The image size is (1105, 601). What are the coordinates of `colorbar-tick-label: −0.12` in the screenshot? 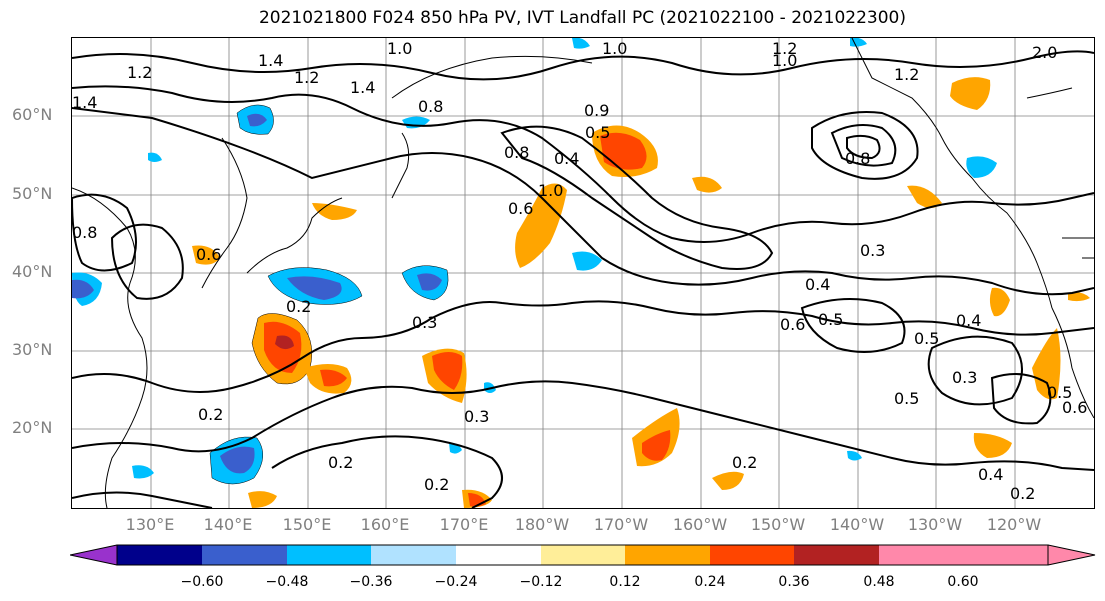 It's located at (541, 582).